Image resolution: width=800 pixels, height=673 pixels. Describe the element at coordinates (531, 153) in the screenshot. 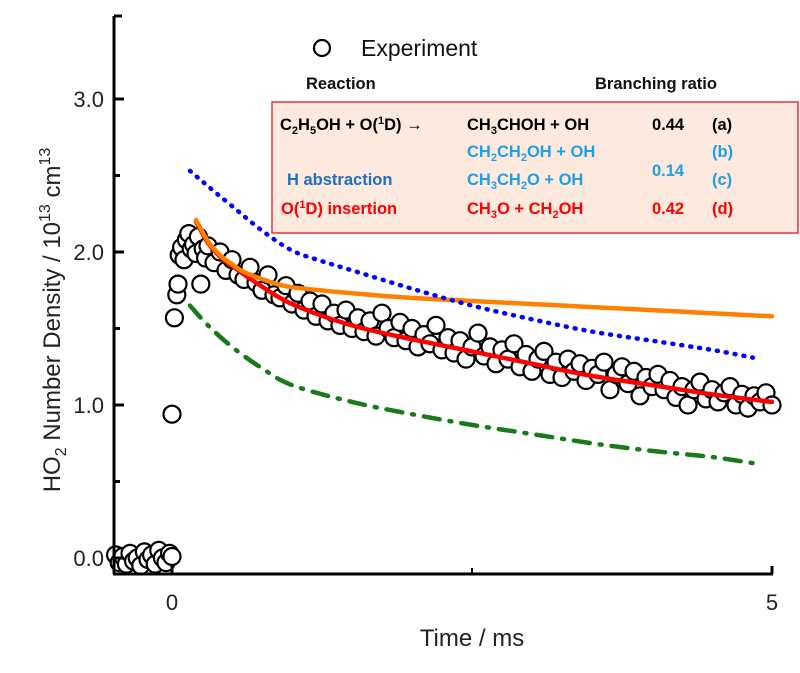

I see `product-b: CH2CH2OH + OH` at that location.